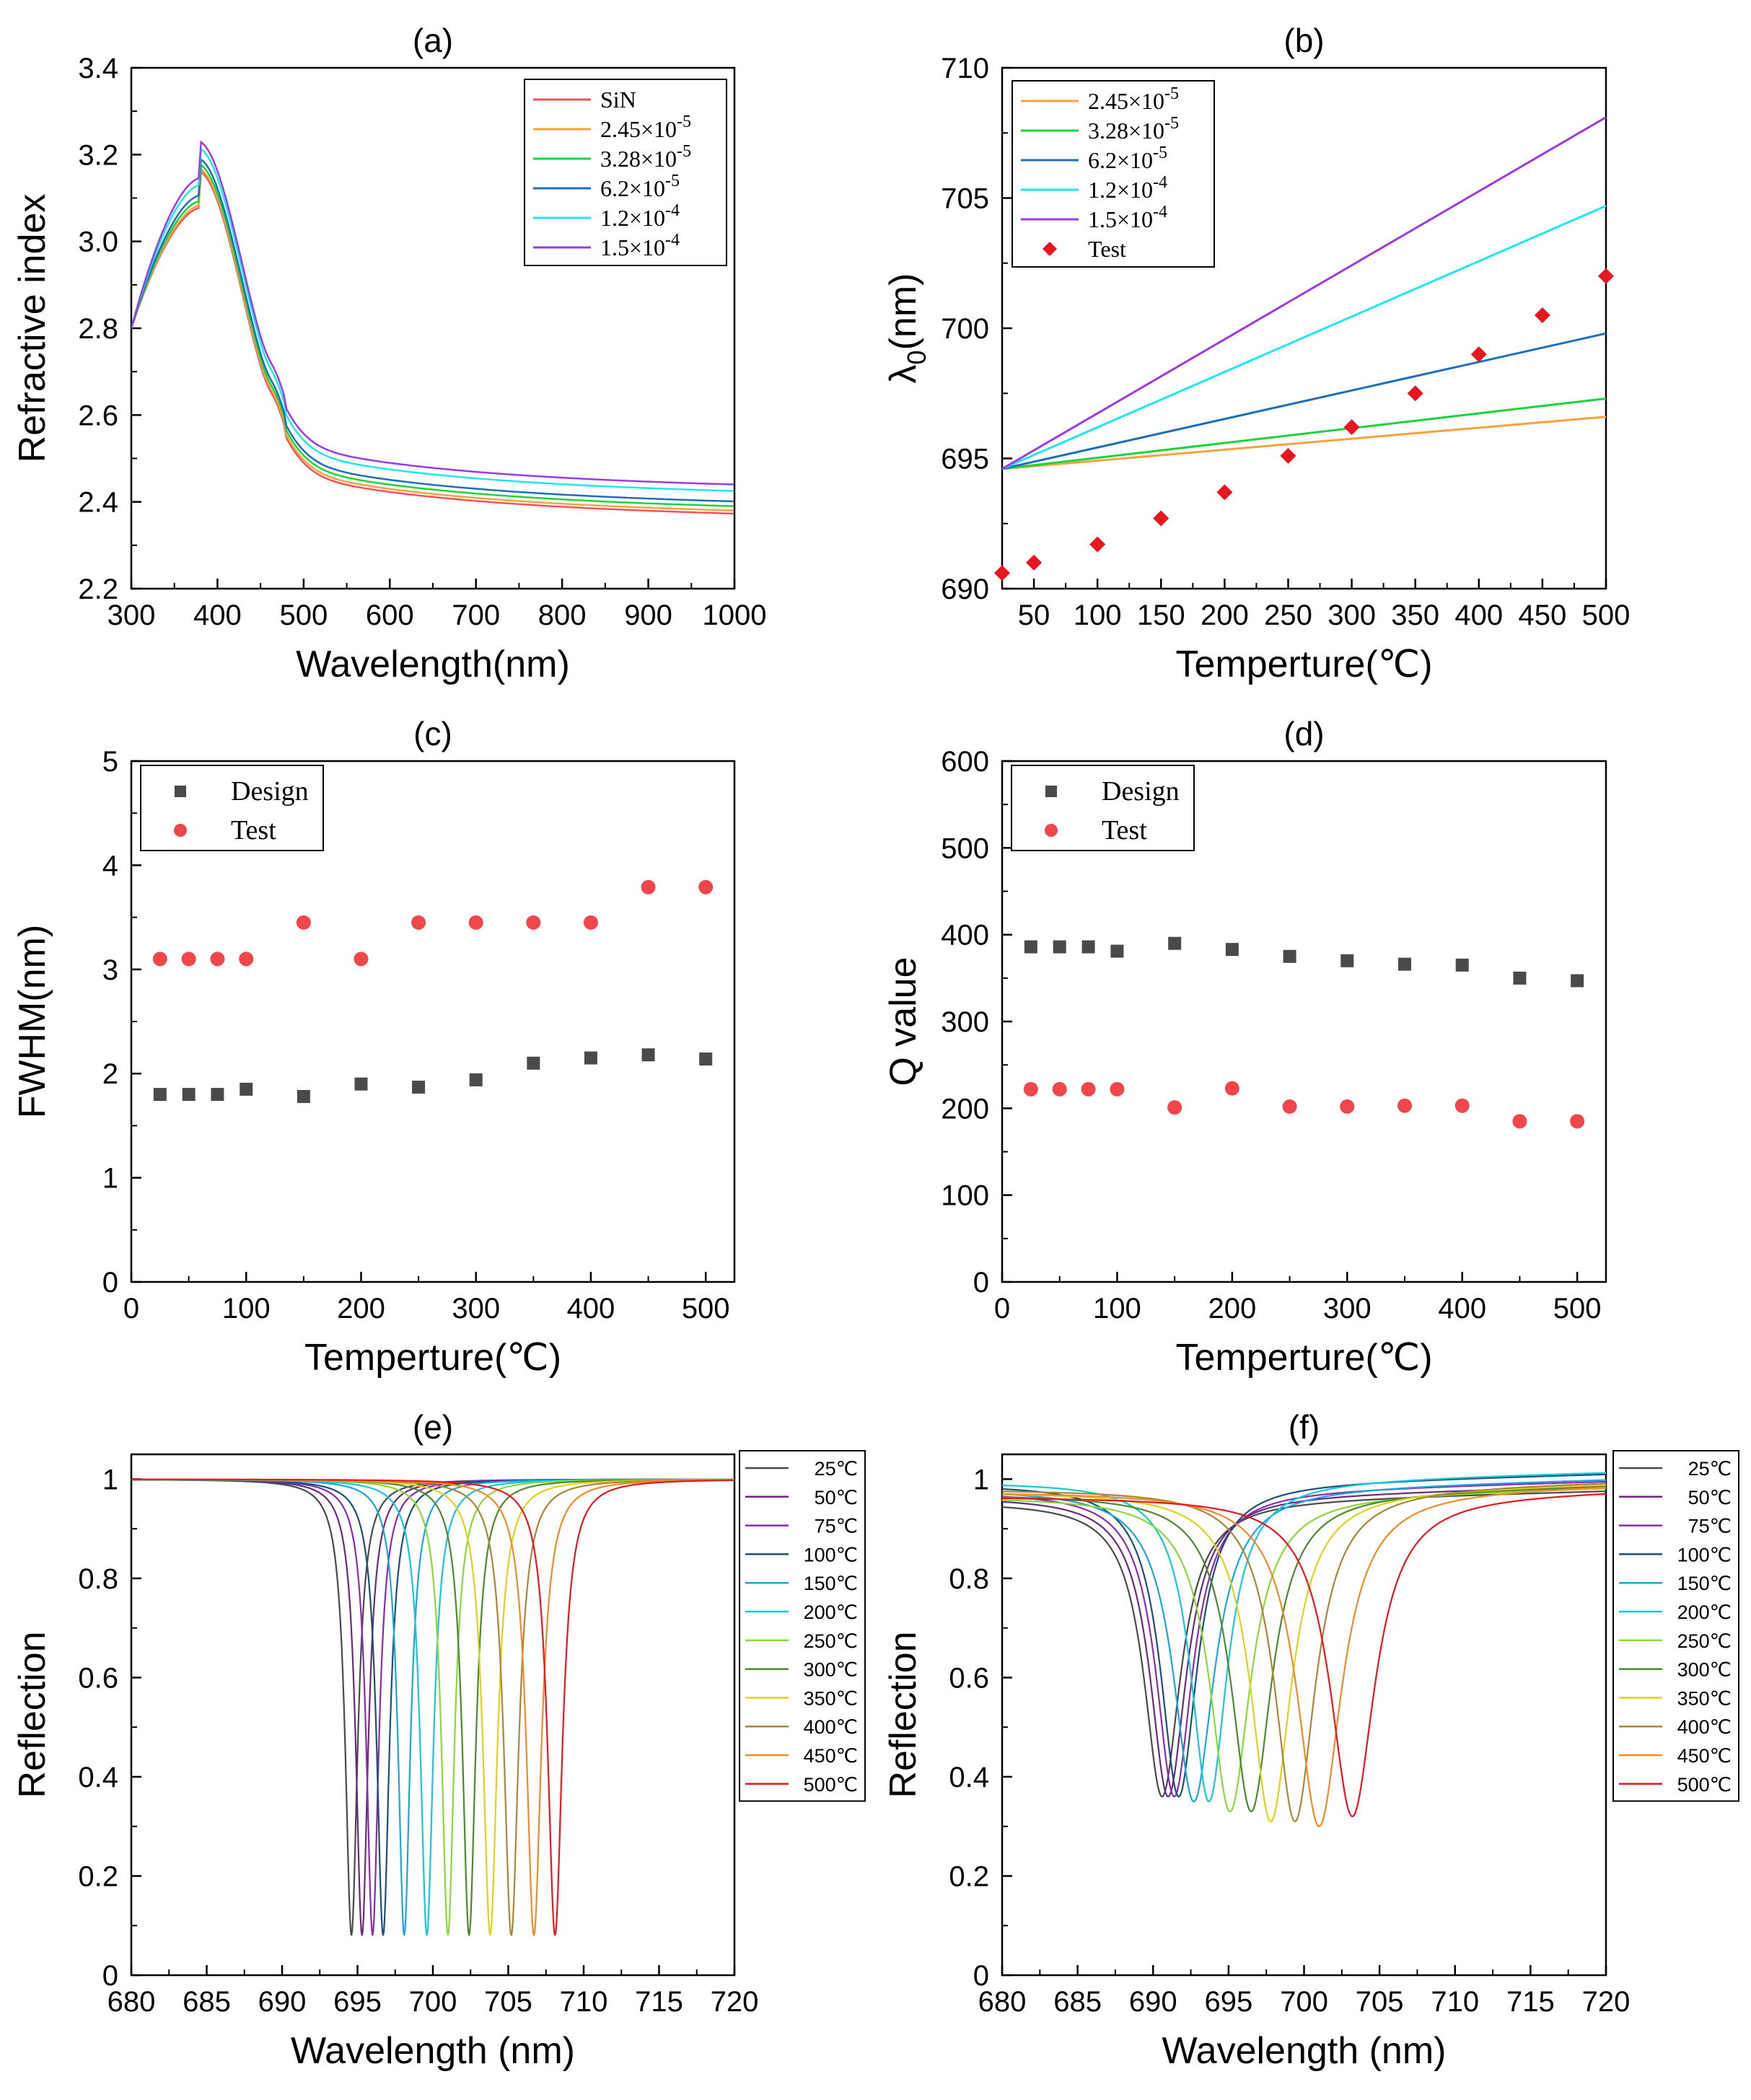 This screenshot has height=2100, width=1751. Describe the element at coordinates (1606, 615) in the screenshot. I see `x-tick-label: 500` at that location.